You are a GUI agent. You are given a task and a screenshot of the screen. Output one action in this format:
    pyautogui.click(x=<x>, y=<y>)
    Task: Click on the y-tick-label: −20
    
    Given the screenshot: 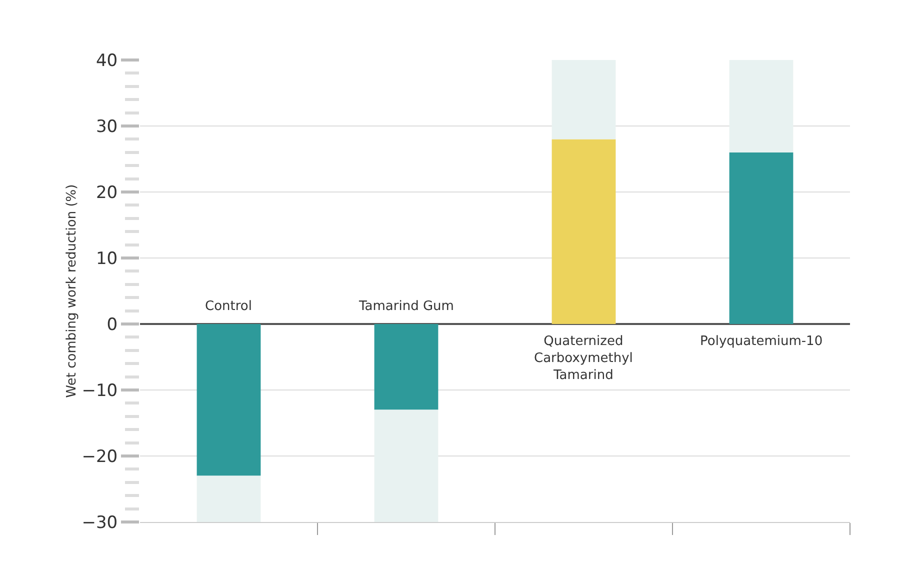 What is the action you would take?
    pyautogui.click(x=100, y=456)
    